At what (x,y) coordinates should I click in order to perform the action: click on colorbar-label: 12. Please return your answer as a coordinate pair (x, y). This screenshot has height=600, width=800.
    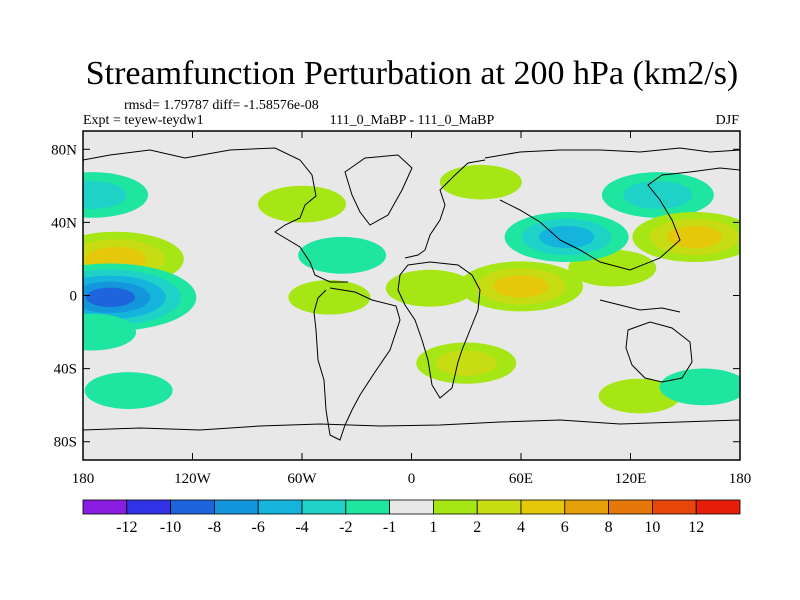
    Looking at the image, I should click on (696, 527).